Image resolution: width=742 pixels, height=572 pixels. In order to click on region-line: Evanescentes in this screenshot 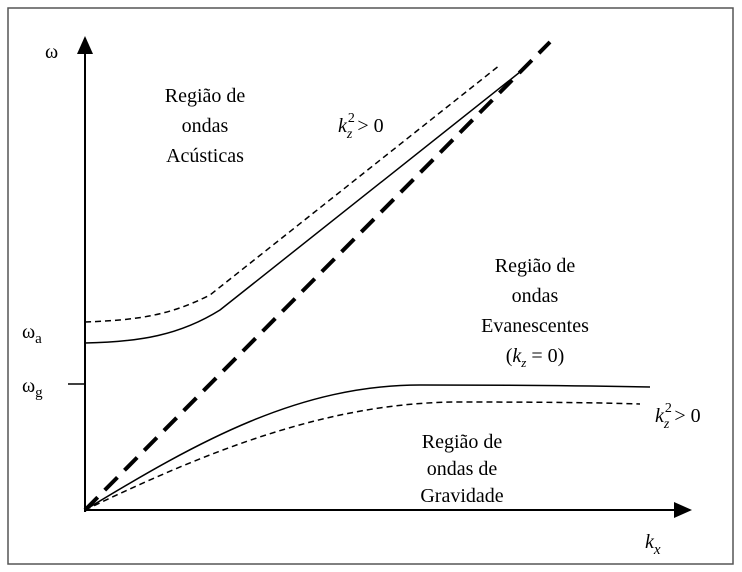, I will do `click(535, 326)`.